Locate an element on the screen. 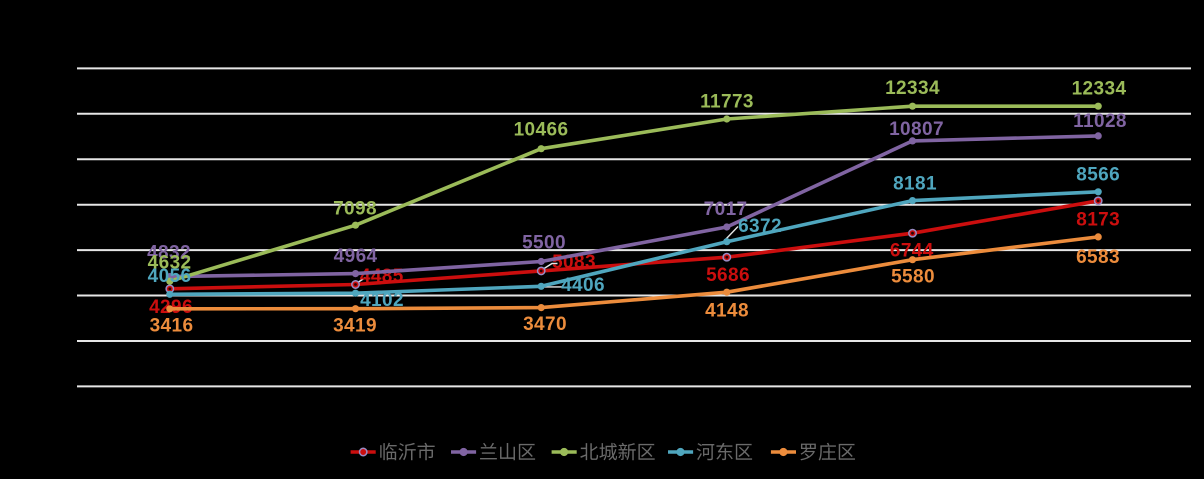 The height and width of the screenshot is (479, 1204). svg-text: 10807 is located at coordinates (916, 129).